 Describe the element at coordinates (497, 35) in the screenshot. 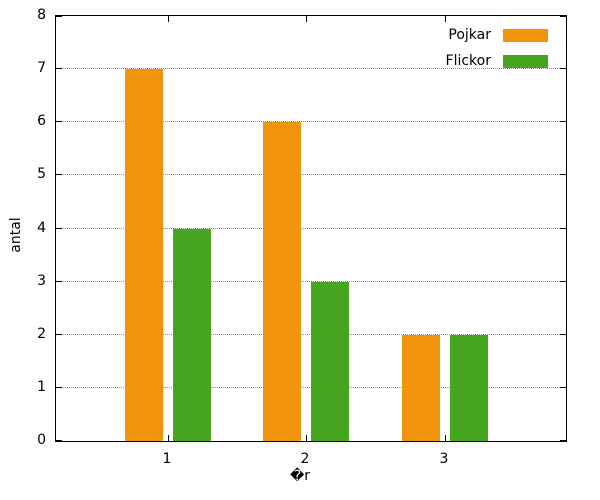

I see `legend-item-pojkar: Pojkar` at that location.